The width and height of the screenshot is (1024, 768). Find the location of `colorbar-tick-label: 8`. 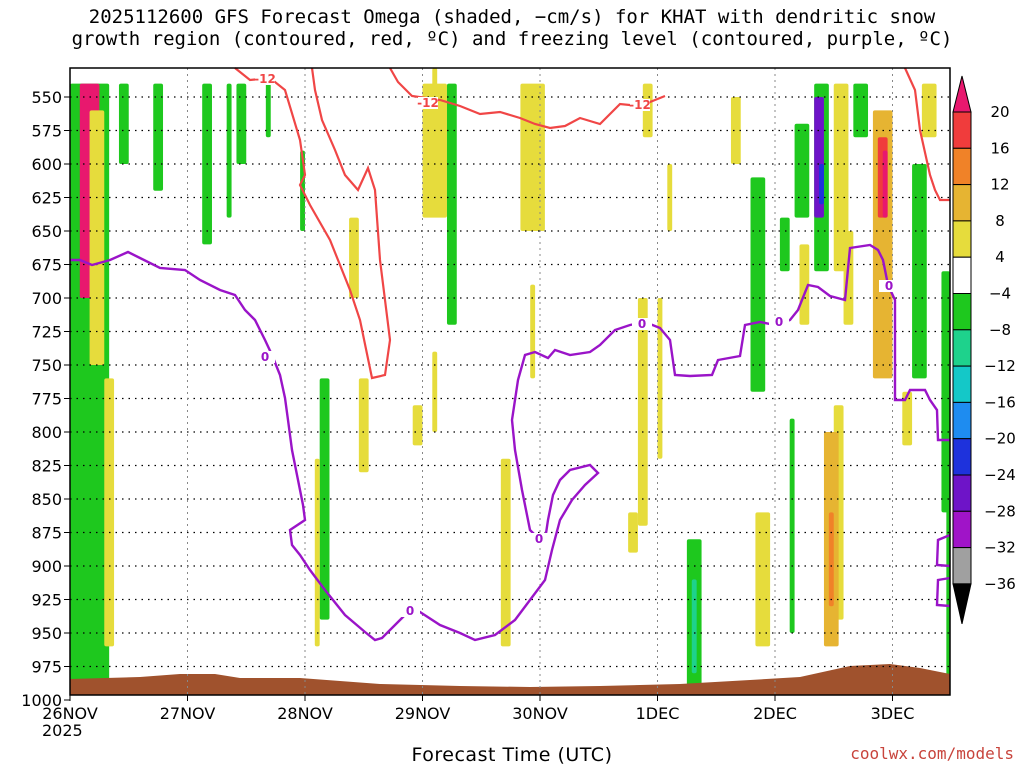

colorbar-tick-label: 8 is located at coordinates (1000, 221).